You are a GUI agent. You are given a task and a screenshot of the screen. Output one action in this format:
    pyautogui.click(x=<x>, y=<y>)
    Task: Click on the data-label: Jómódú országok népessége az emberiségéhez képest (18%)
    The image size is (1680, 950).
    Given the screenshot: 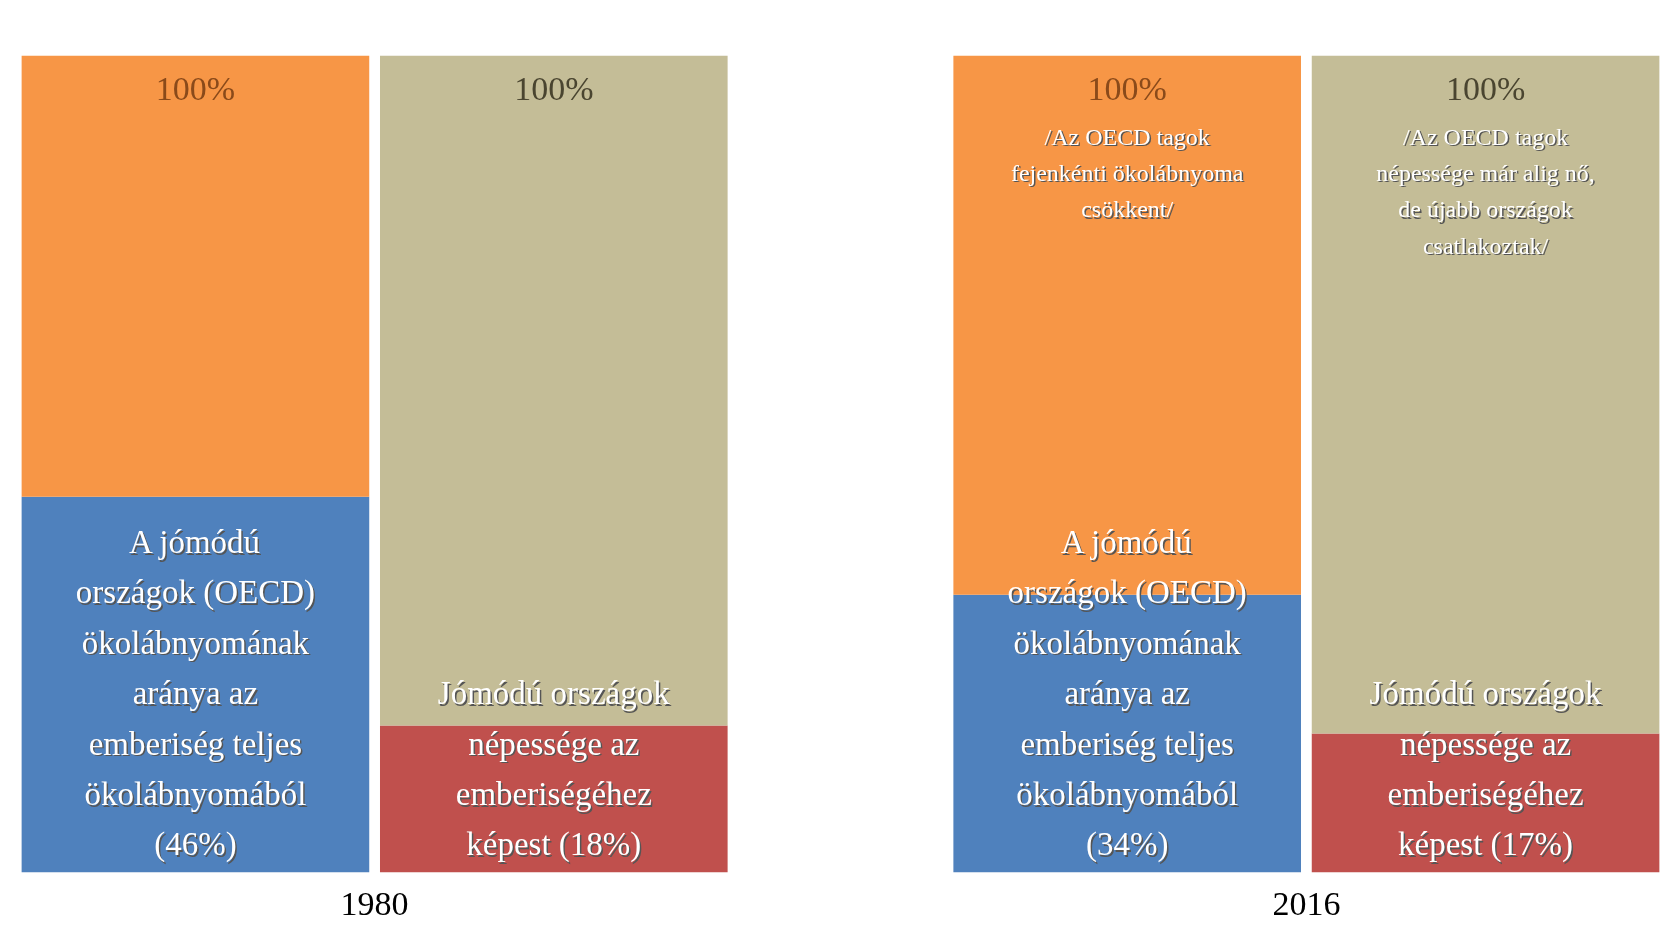 What is the action you would take?
    pyautogui.click(x=554, y=769)
    